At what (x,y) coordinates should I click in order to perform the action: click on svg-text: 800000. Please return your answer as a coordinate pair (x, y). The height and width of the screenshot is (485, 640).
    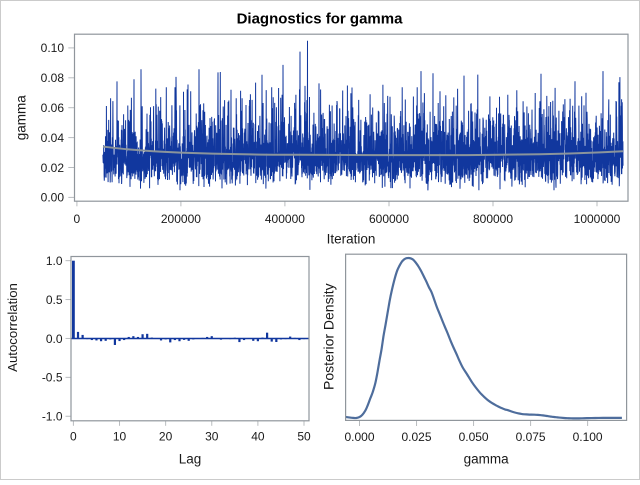
    Looking at the image, I should click on (493, 219).